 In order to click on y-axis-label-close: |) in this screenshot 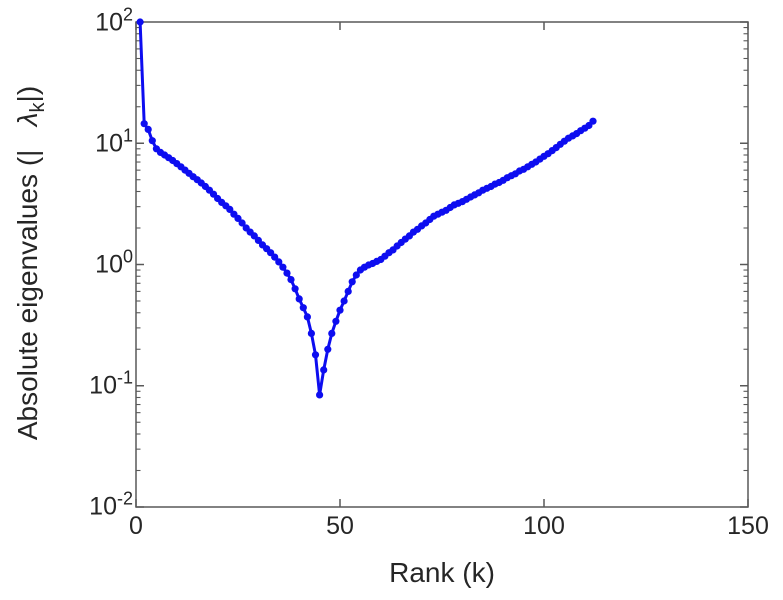, I will do `click(27, 94)`.